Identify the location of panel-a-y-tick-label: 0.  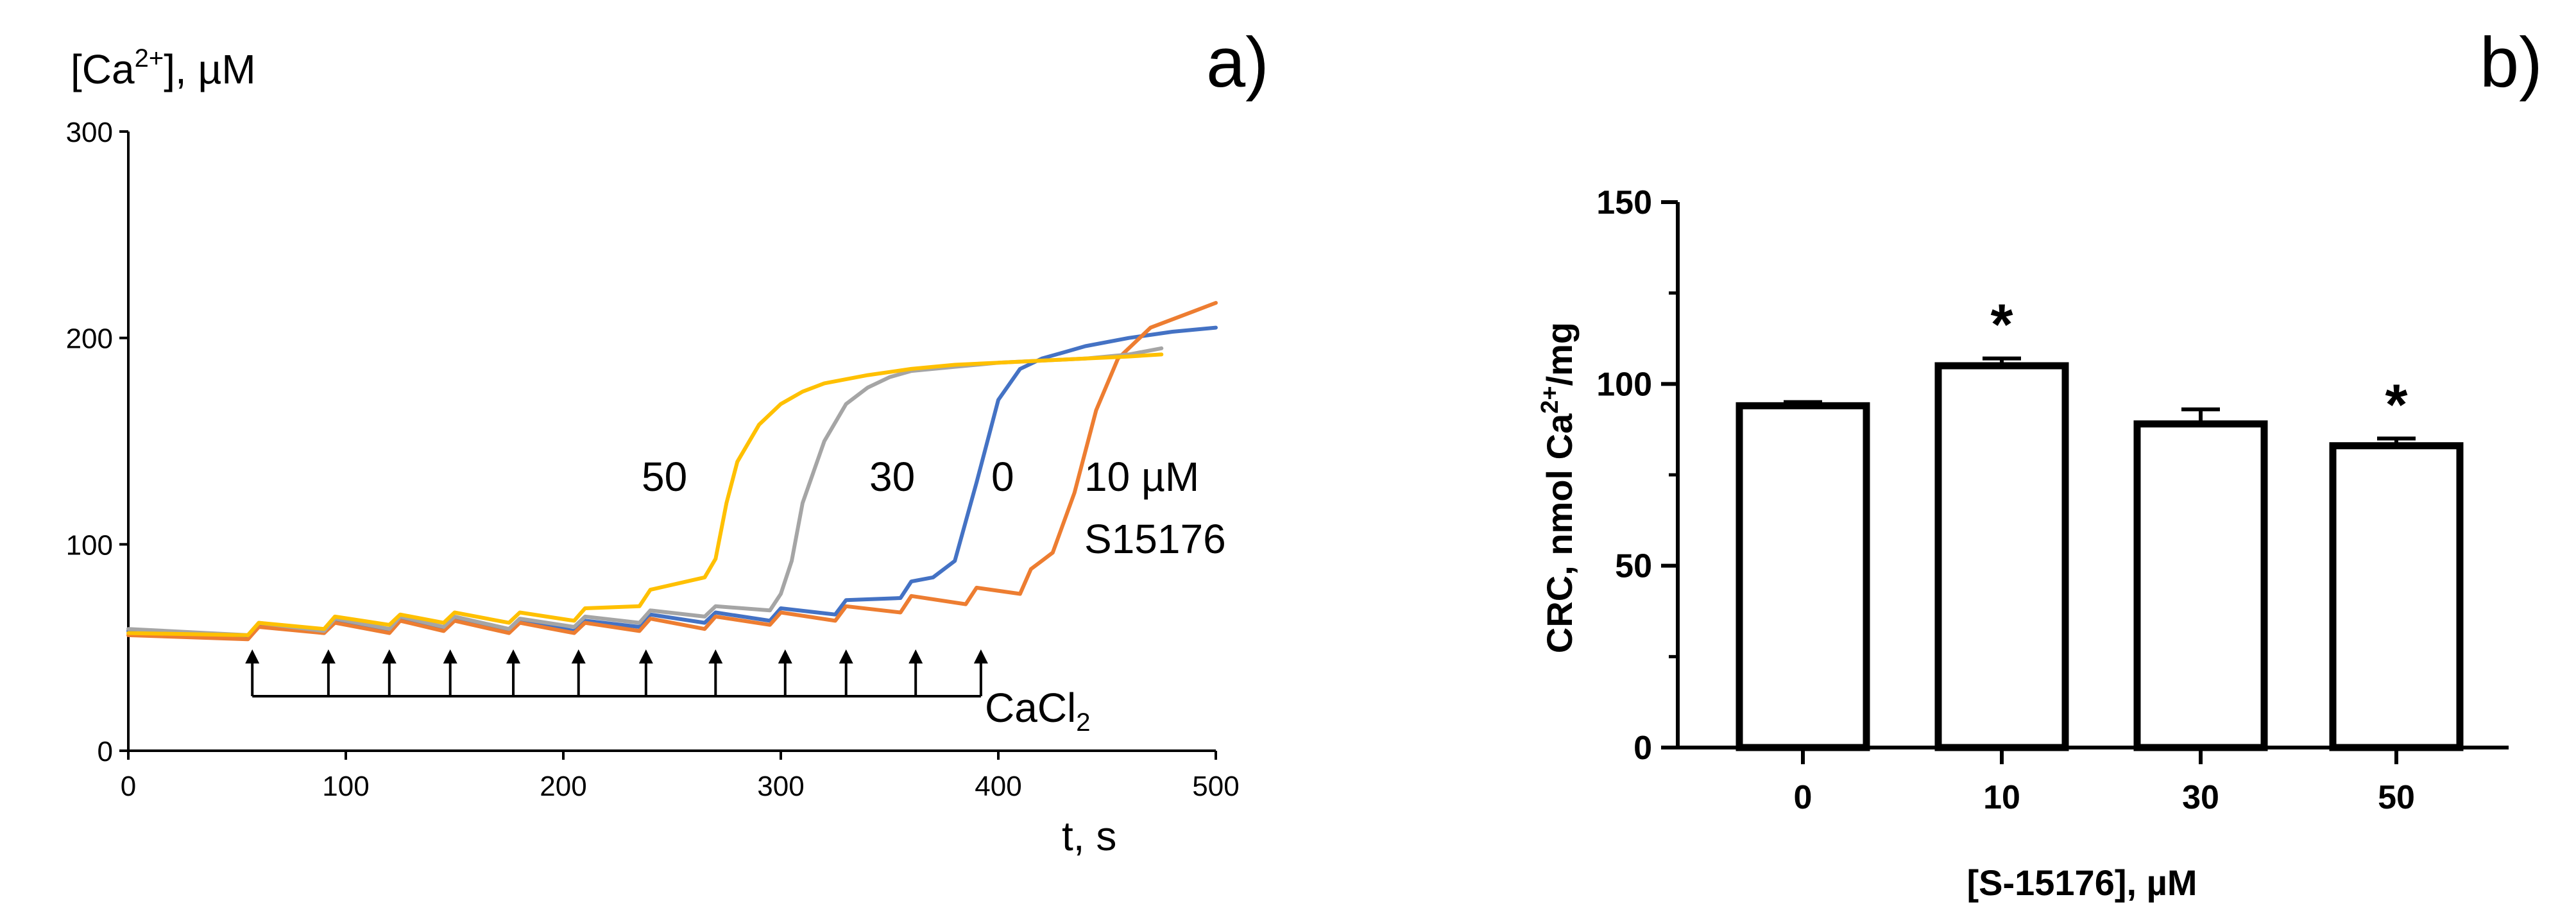
(106, 752).